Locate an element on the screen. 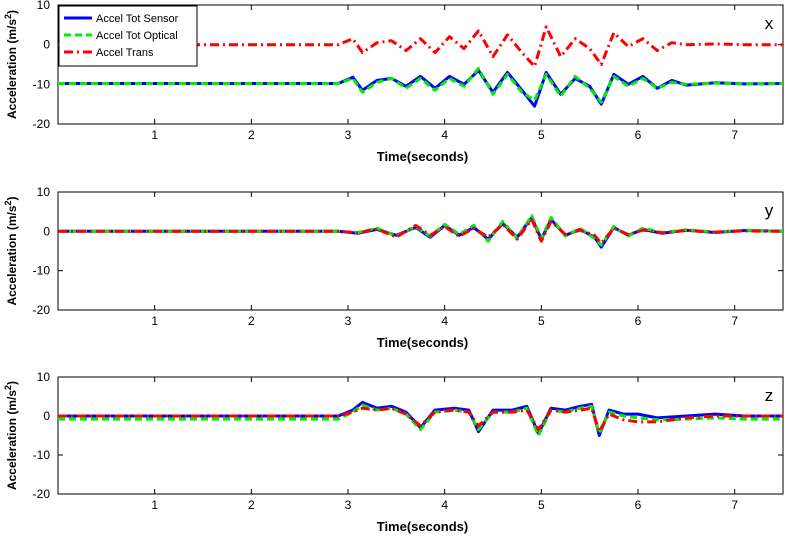 The image size is (785, 544). panel-label: x is located at coordinates (769, 23).